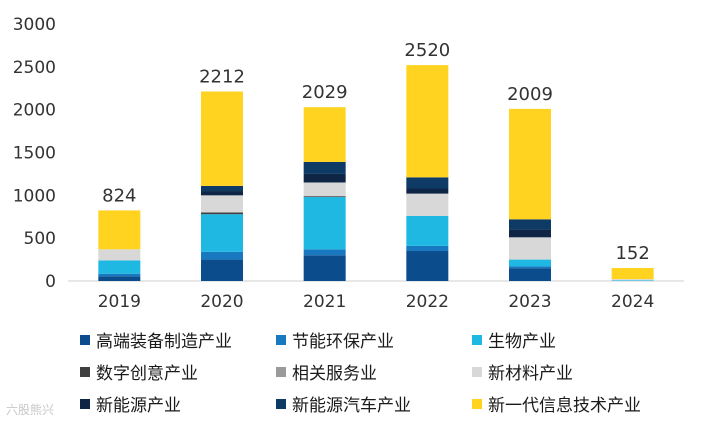 The width and height of the screenshot is (709, 426). Describe the element at coordinates (34, 154) in the screenshot. I see `y-tick-label: 1500` at that location.